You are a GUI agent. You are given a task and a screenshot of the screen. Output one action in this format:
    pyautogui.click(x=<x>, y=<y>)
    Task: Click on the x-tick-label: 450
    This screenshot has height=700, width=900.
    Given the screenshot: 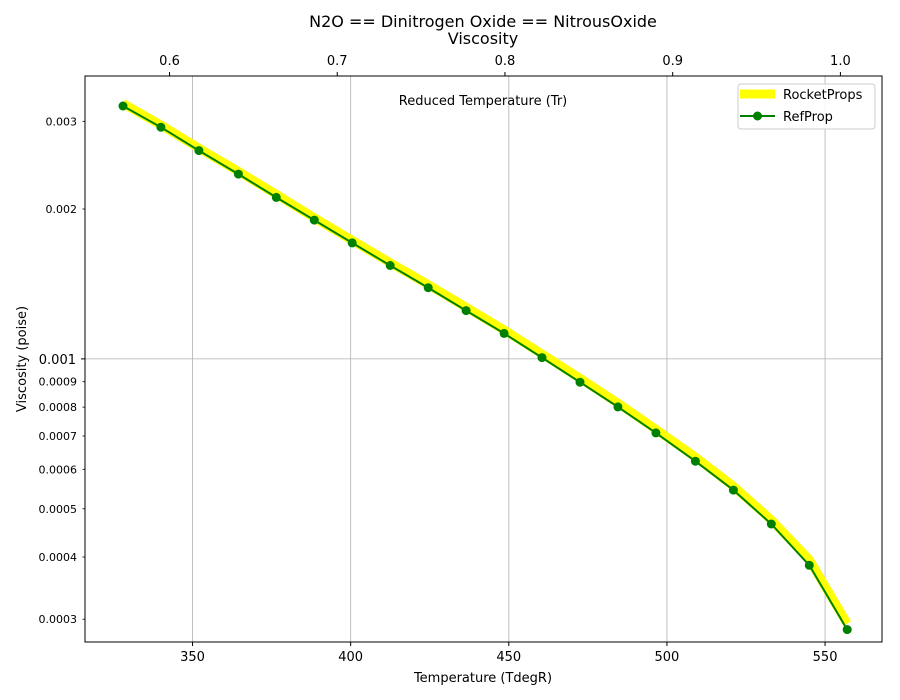 What is the action you would take?
    pyautogui.click(x=508, y=657)
    